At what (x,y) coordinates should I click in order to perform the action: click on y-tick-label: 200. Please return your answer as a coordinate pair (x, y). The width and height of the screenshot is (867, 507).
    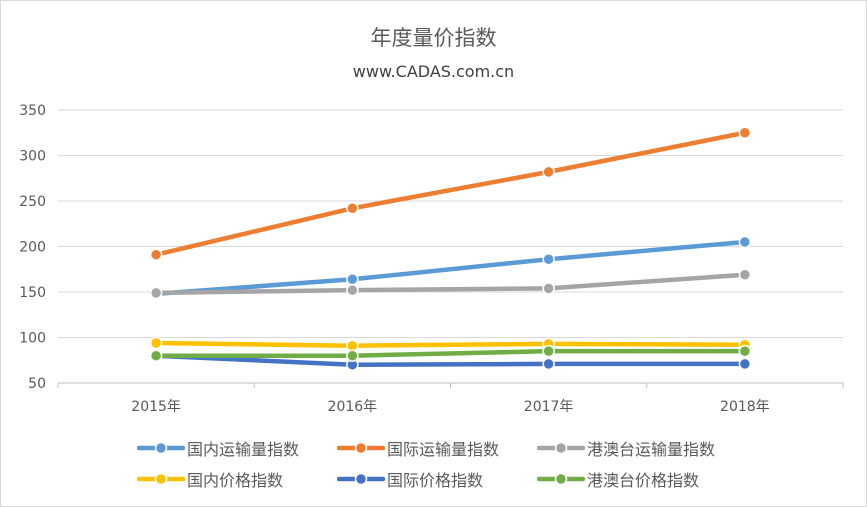
    Looking at the image, I should click on (32, 248).